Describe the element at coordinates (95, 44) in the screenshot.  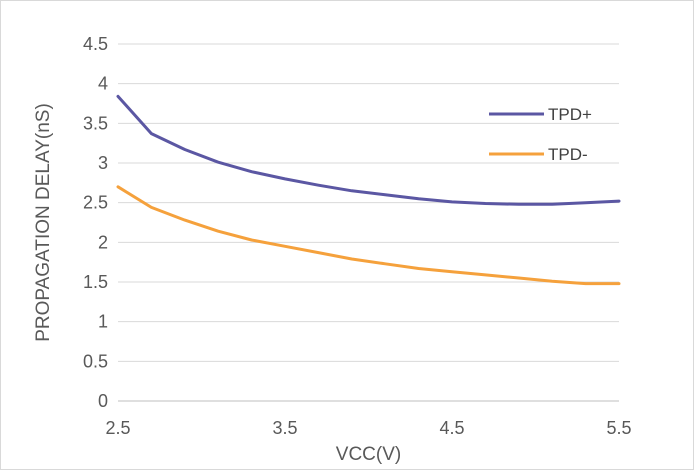
I see `y-tick-label: 4.5` at that location.